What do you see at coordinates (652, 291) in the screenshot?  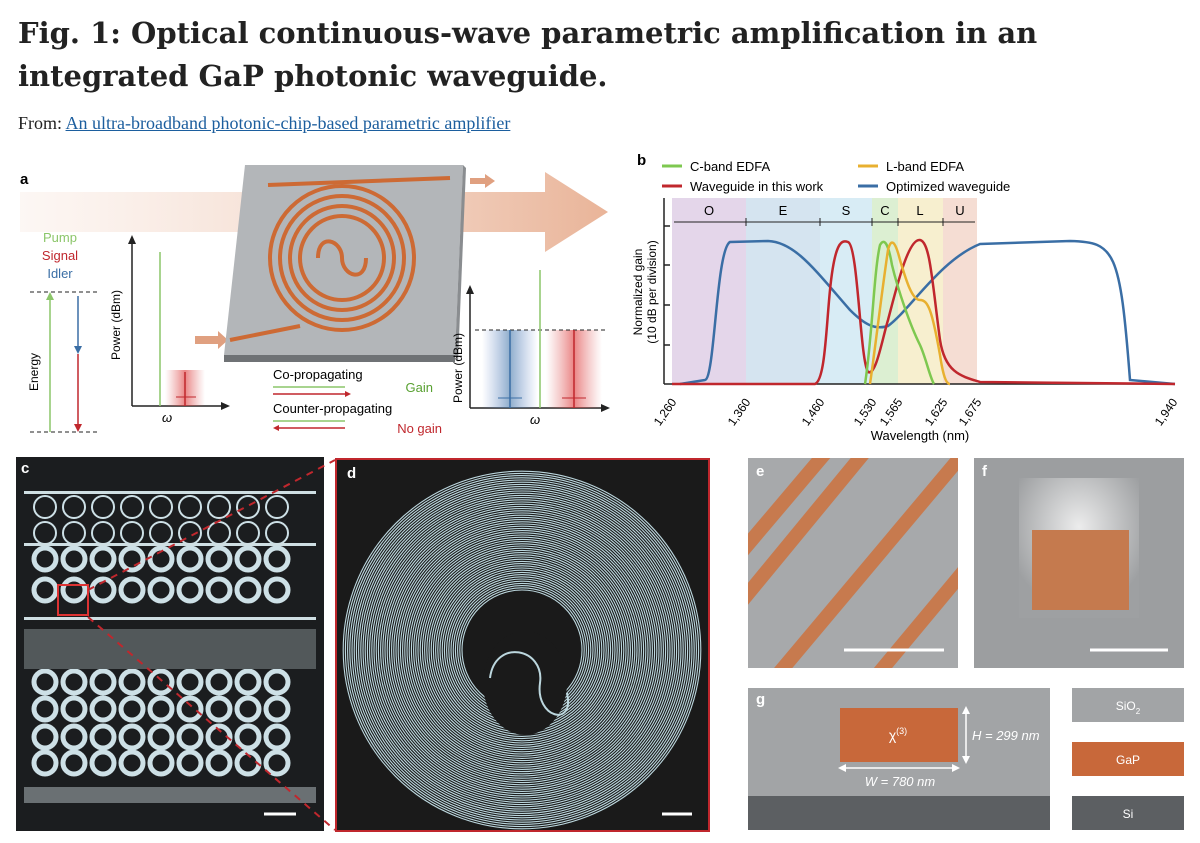 I see `y-axis-label-2: (10 dB per division)` at bounding box center [652, 291].